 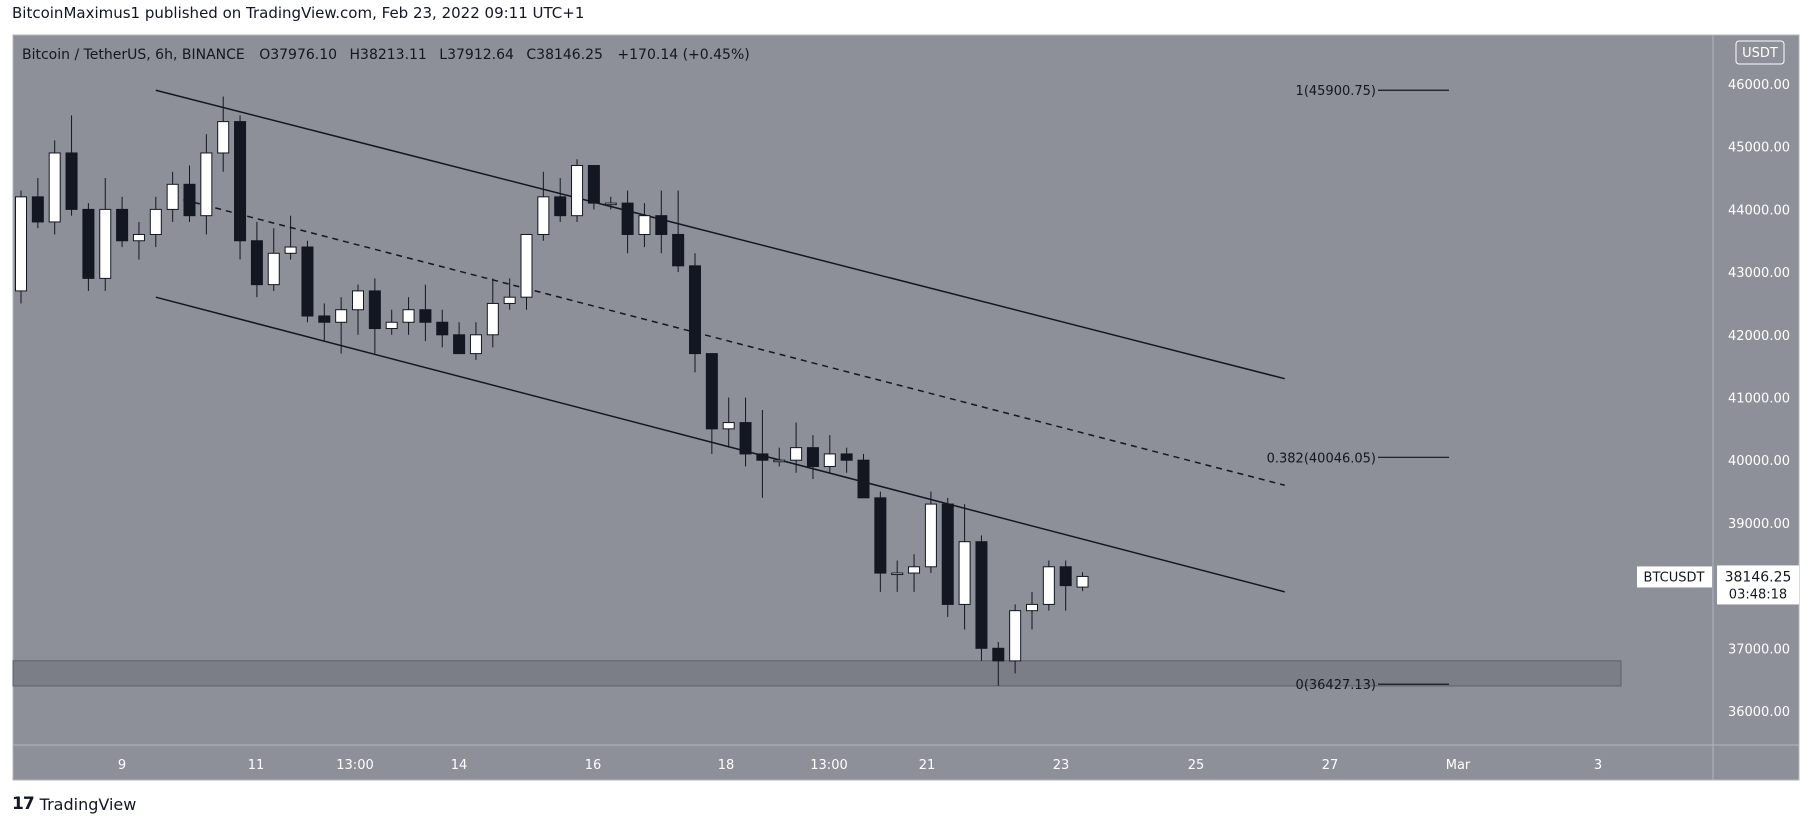 What do you see at coordinates (74, 804) in the screenshot?
I see `tradingview-logo: 17 TradingView` at bounding box center [74, 804].